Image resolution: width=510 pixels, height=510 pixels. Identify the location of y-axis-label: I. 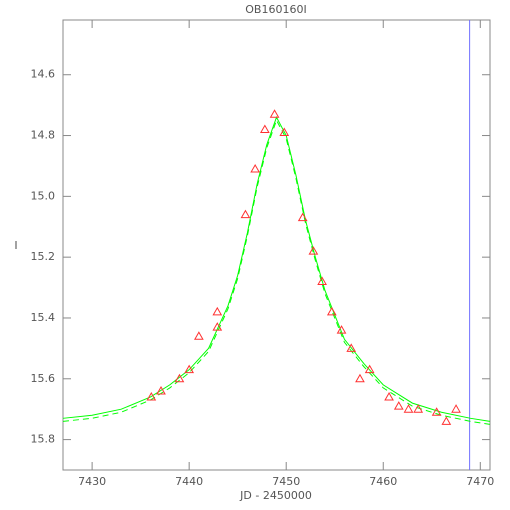
(15, 245).